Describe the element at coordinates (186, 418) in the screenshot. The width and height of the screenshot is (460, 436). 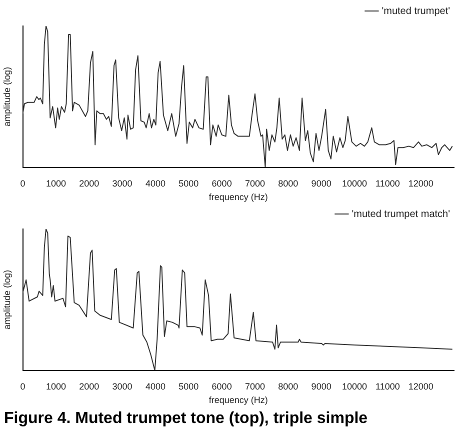
I see `caption: Figure 4. Muted trumpet tone (top), triple simple` at that location.